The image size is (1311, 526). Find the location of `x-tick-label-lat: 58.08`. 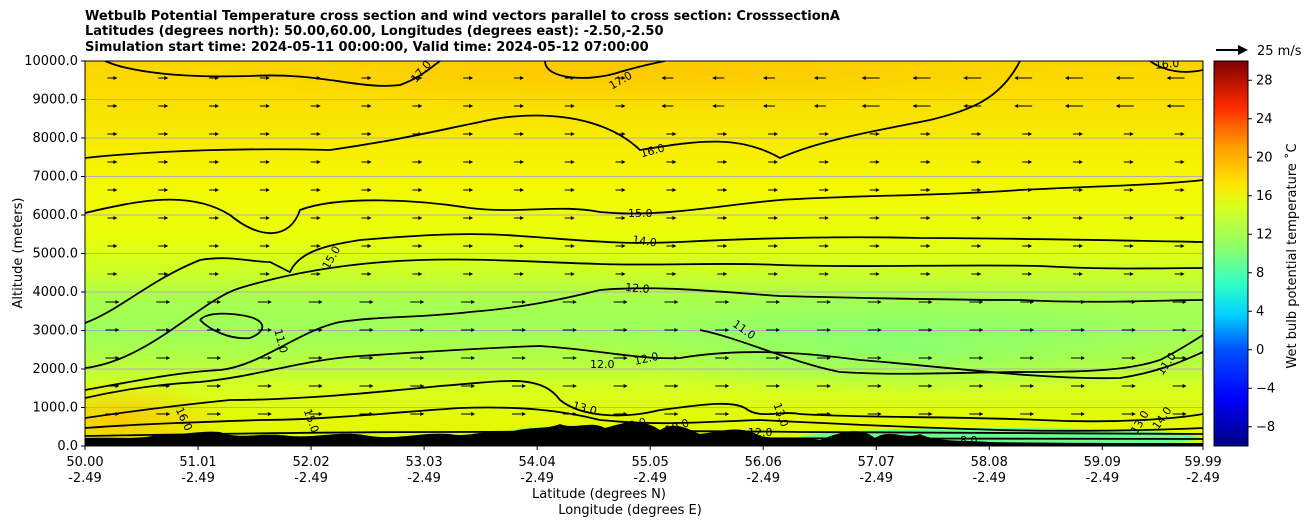

x-tick-label-lat: 58.08 is located at coordinates (989, 462).